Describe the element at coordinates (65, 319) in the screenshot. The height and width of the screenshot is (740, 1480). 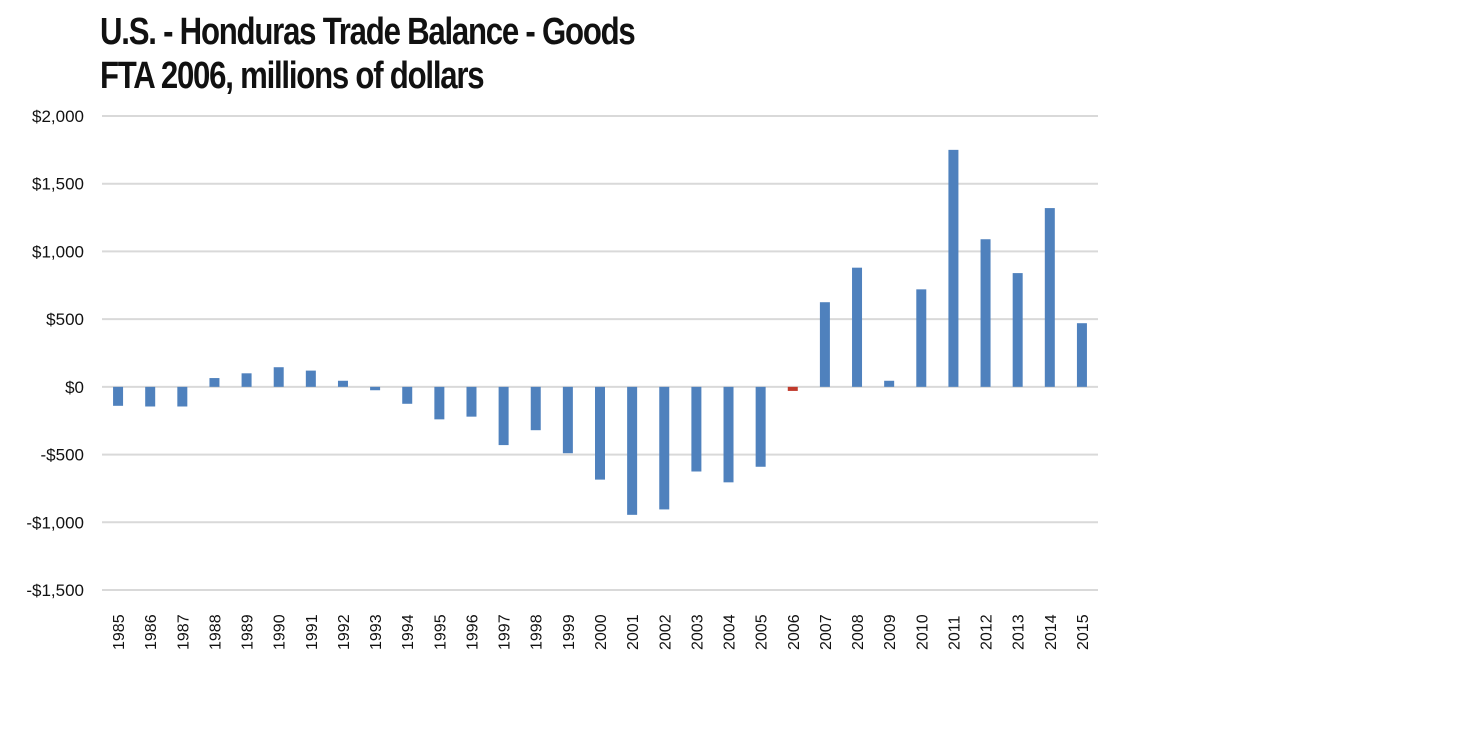
I see `y-tick-label: $500` at that location.